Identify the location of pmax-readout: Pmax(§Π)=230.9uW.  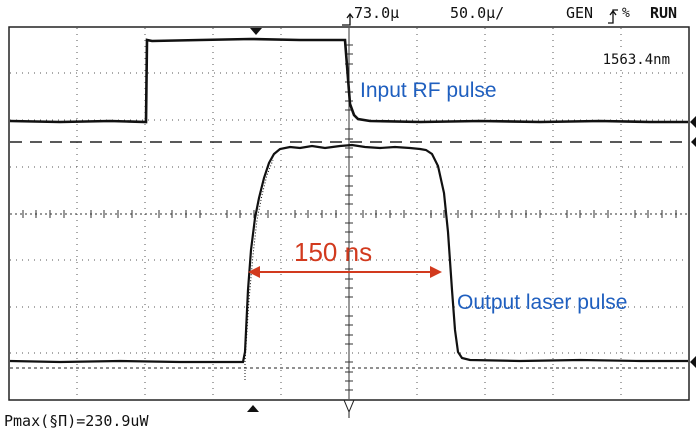
(76, 421).